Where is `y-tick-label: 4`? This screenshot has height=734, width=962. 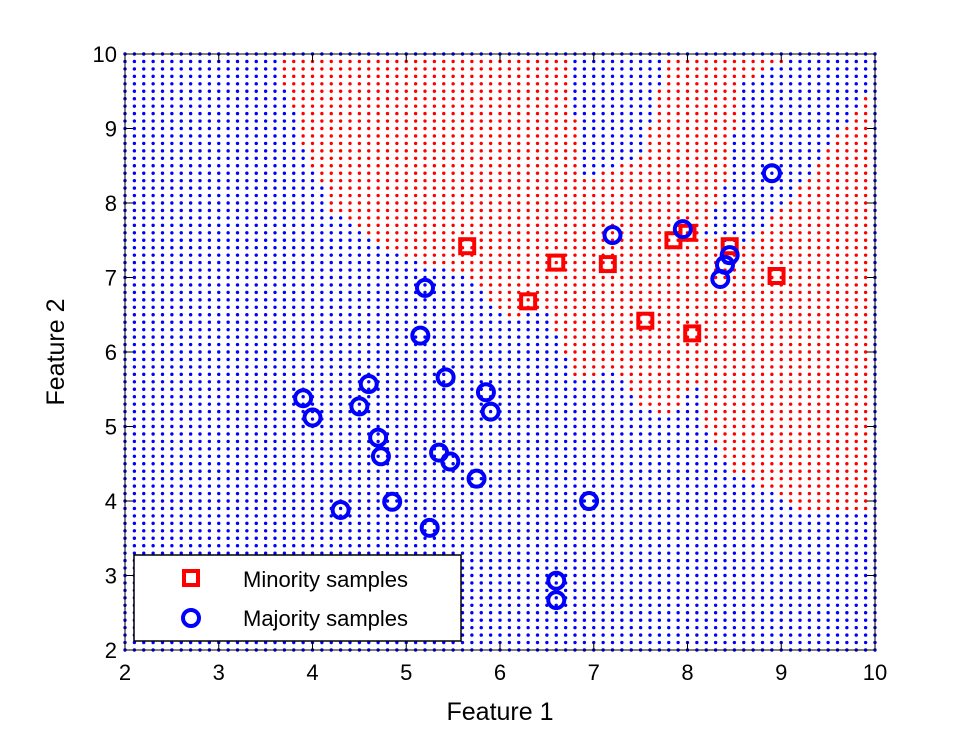
y-tick-label: 4 is located at coordinates (111, 501).